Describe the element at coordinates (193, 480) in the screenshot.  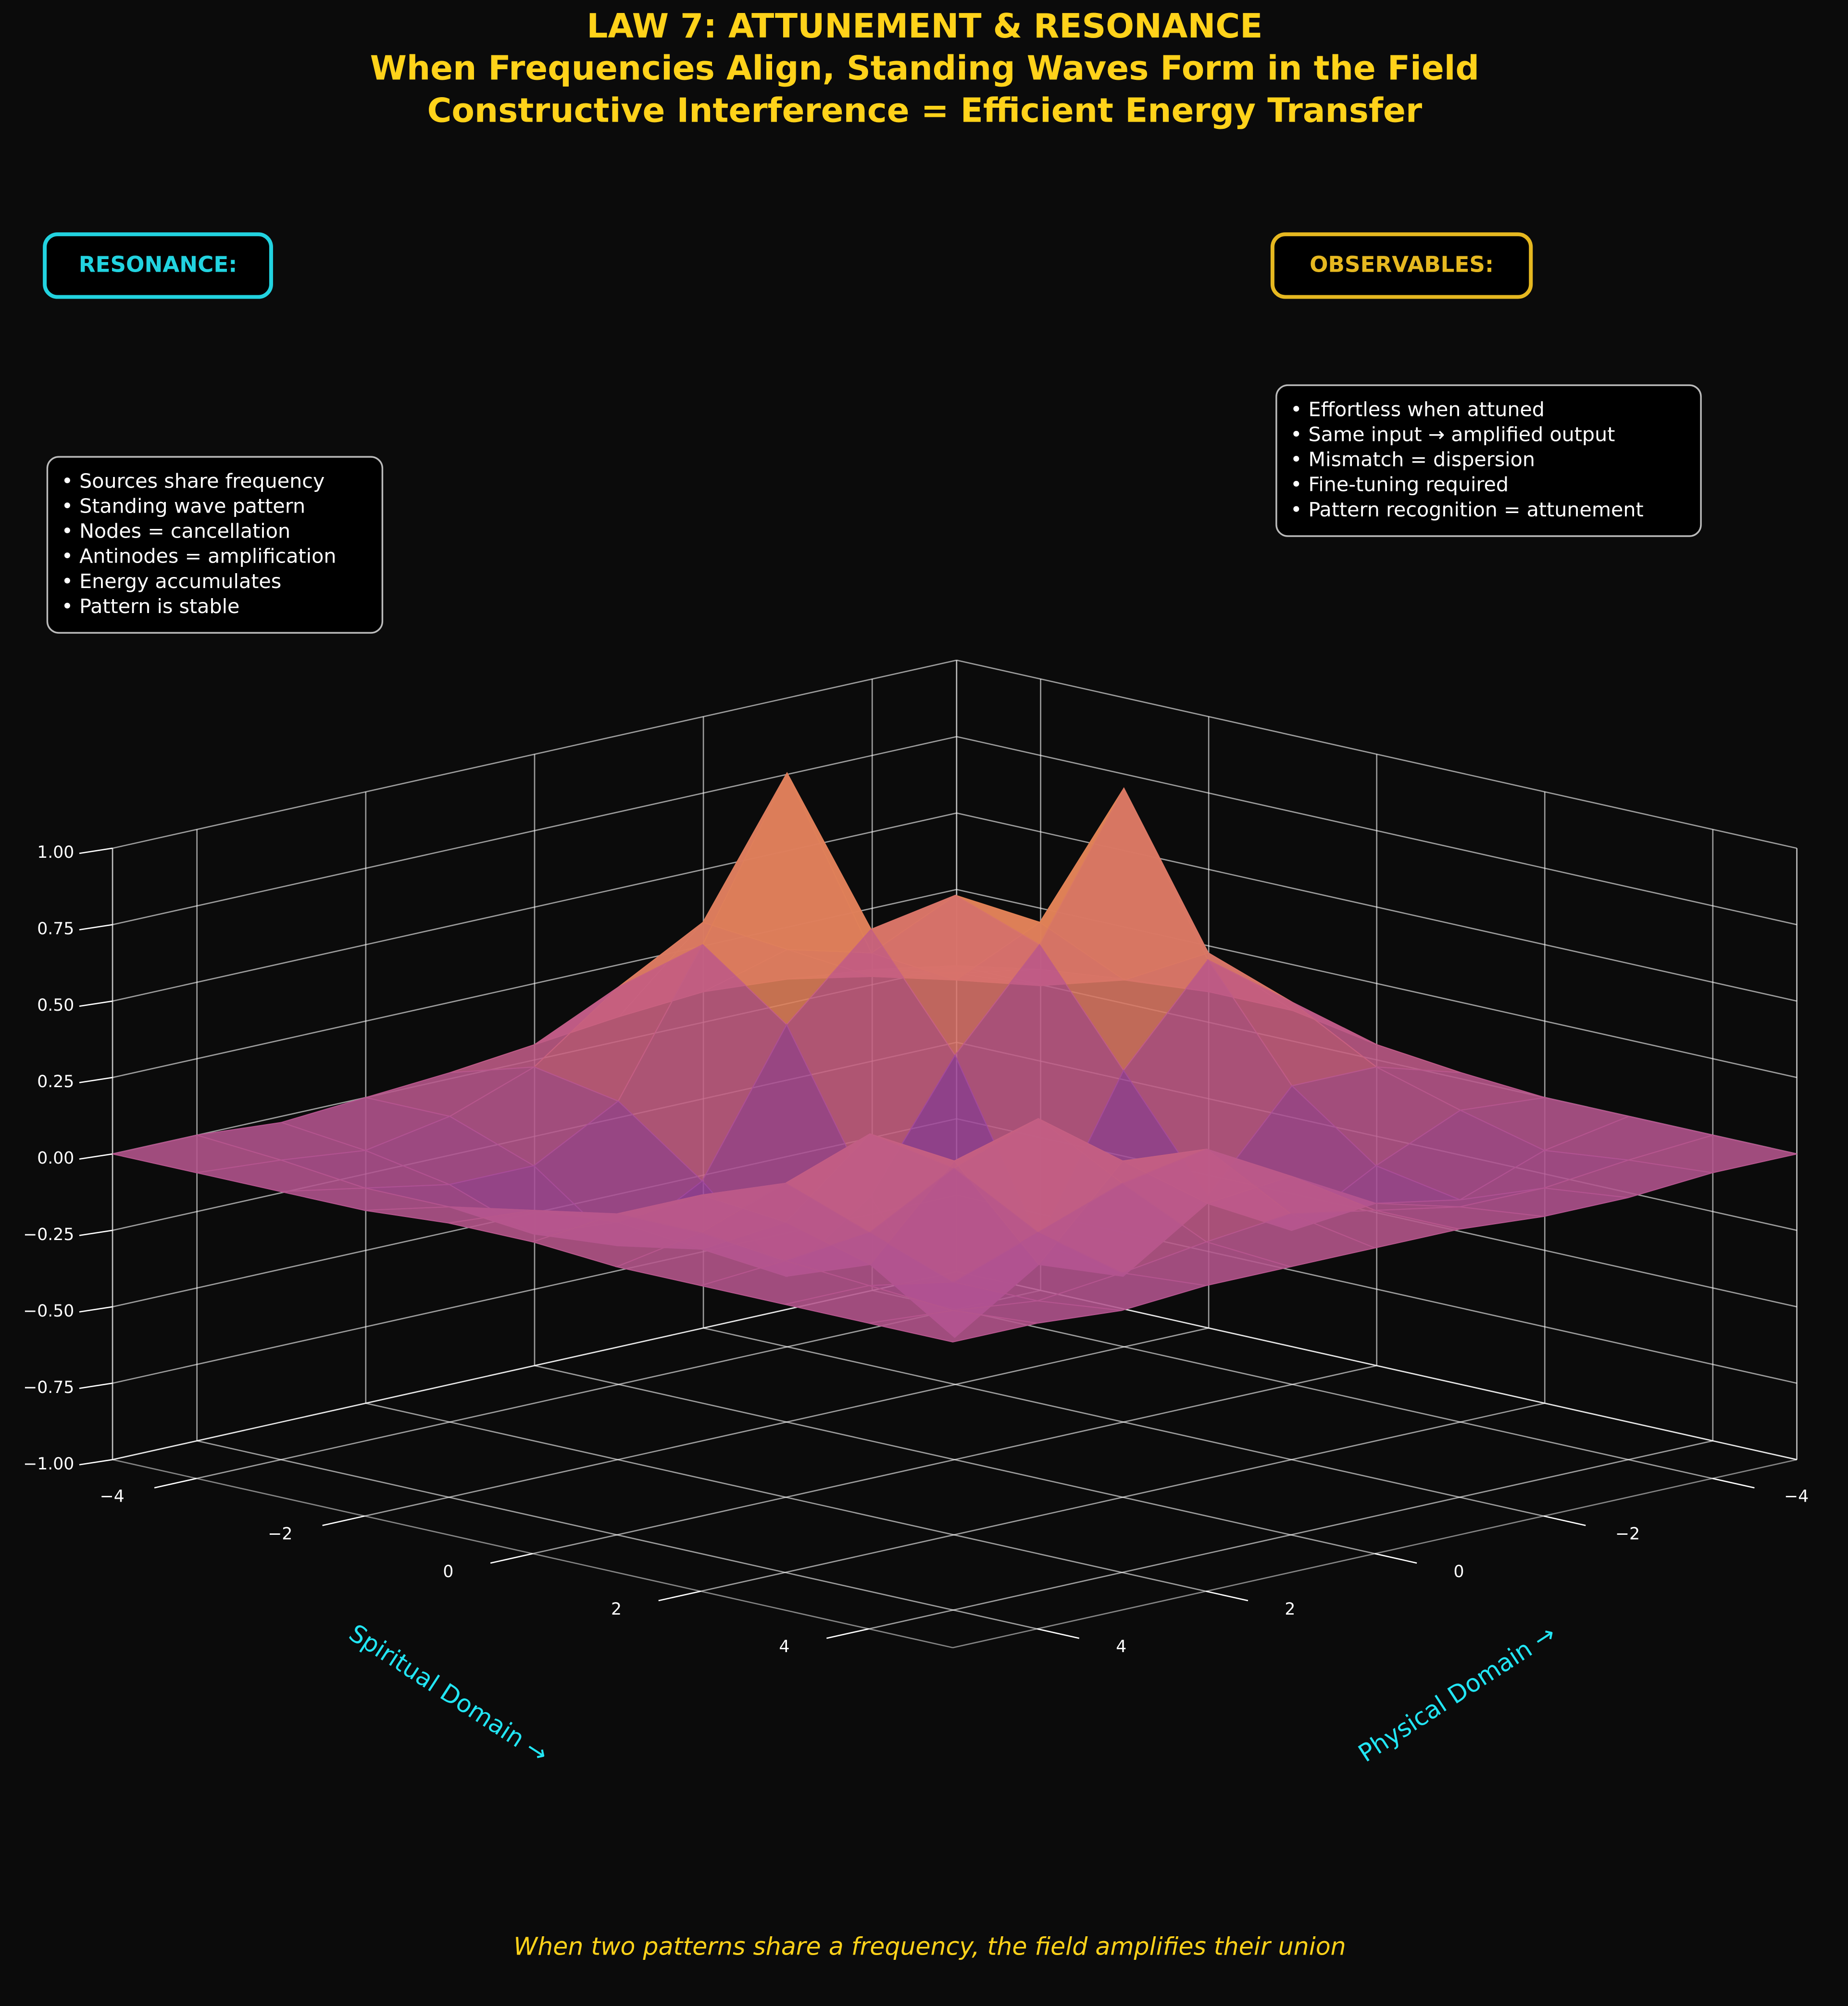
I see `annotation-item: • Sources share frequency` at that location.